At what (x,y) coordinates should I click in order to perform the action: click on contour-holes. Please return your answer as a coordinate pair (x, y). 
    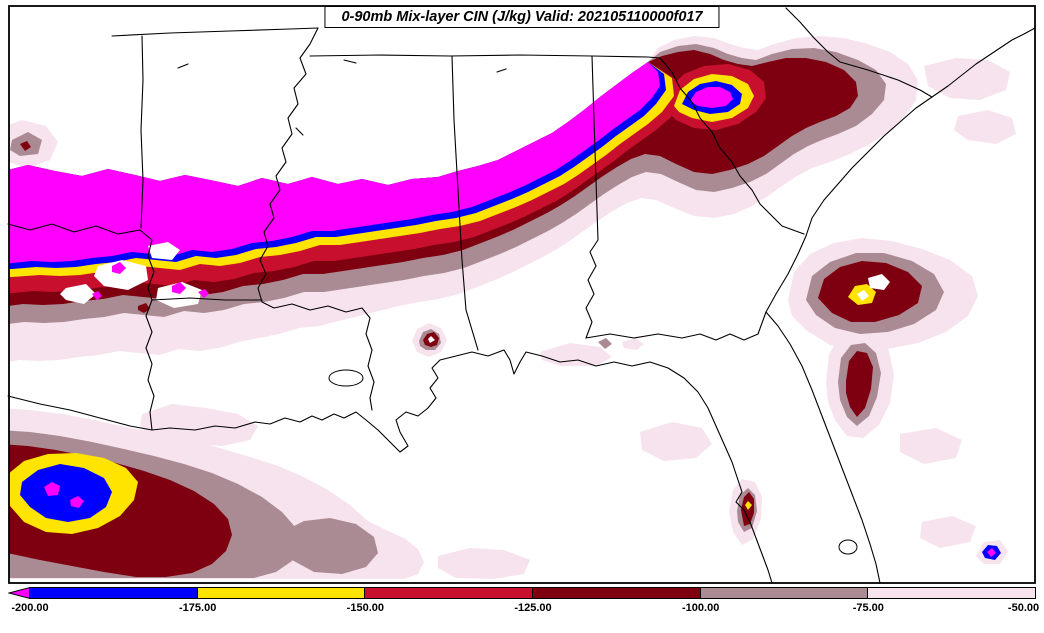
    Looking at the image, I should click on (475, 292).